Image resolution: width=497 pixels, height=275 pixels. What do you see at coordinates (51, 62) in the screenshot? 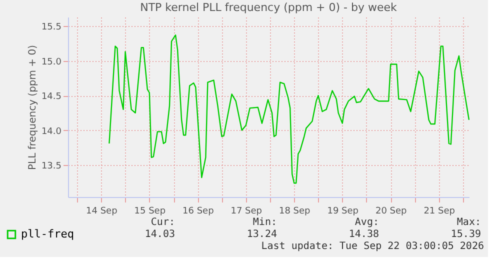
I see `y-tick-label: 15.0` at bounding box center [51, 62].